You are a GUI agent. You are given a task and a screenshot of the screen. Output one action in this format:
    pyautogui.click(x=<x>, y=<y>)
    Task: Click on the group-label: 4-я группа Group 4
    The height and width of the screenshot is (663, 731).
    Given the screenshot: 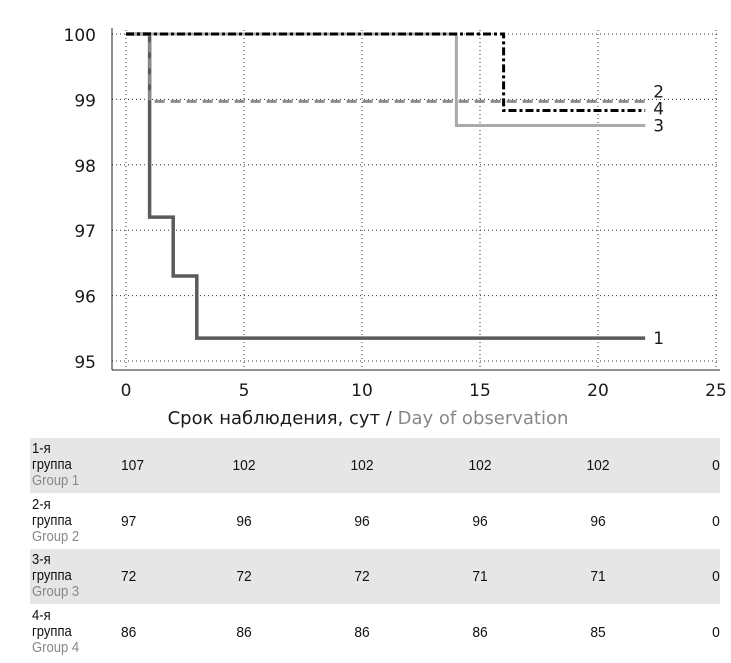 What is the action you would take?
    pyautogui.click(x=55, y=632)
    